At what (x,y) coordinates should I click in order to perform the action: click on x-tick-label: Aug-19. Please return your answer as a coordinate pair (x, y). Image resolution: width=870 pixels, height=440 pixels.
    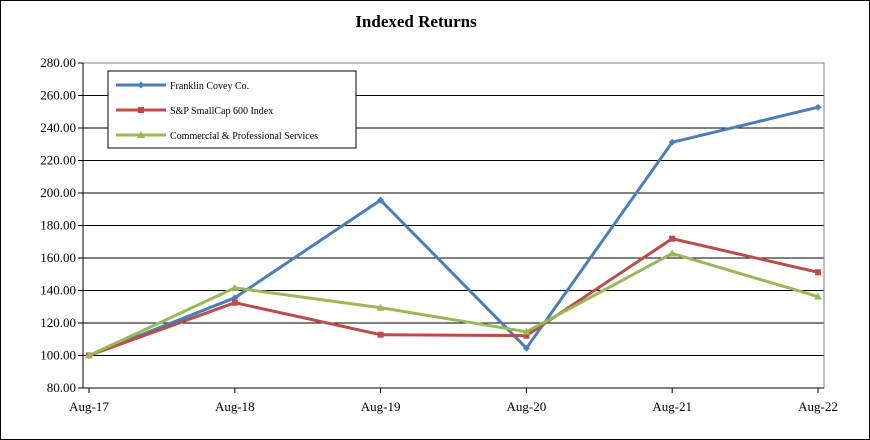
    Looking at the image, I should click on (381, 406).